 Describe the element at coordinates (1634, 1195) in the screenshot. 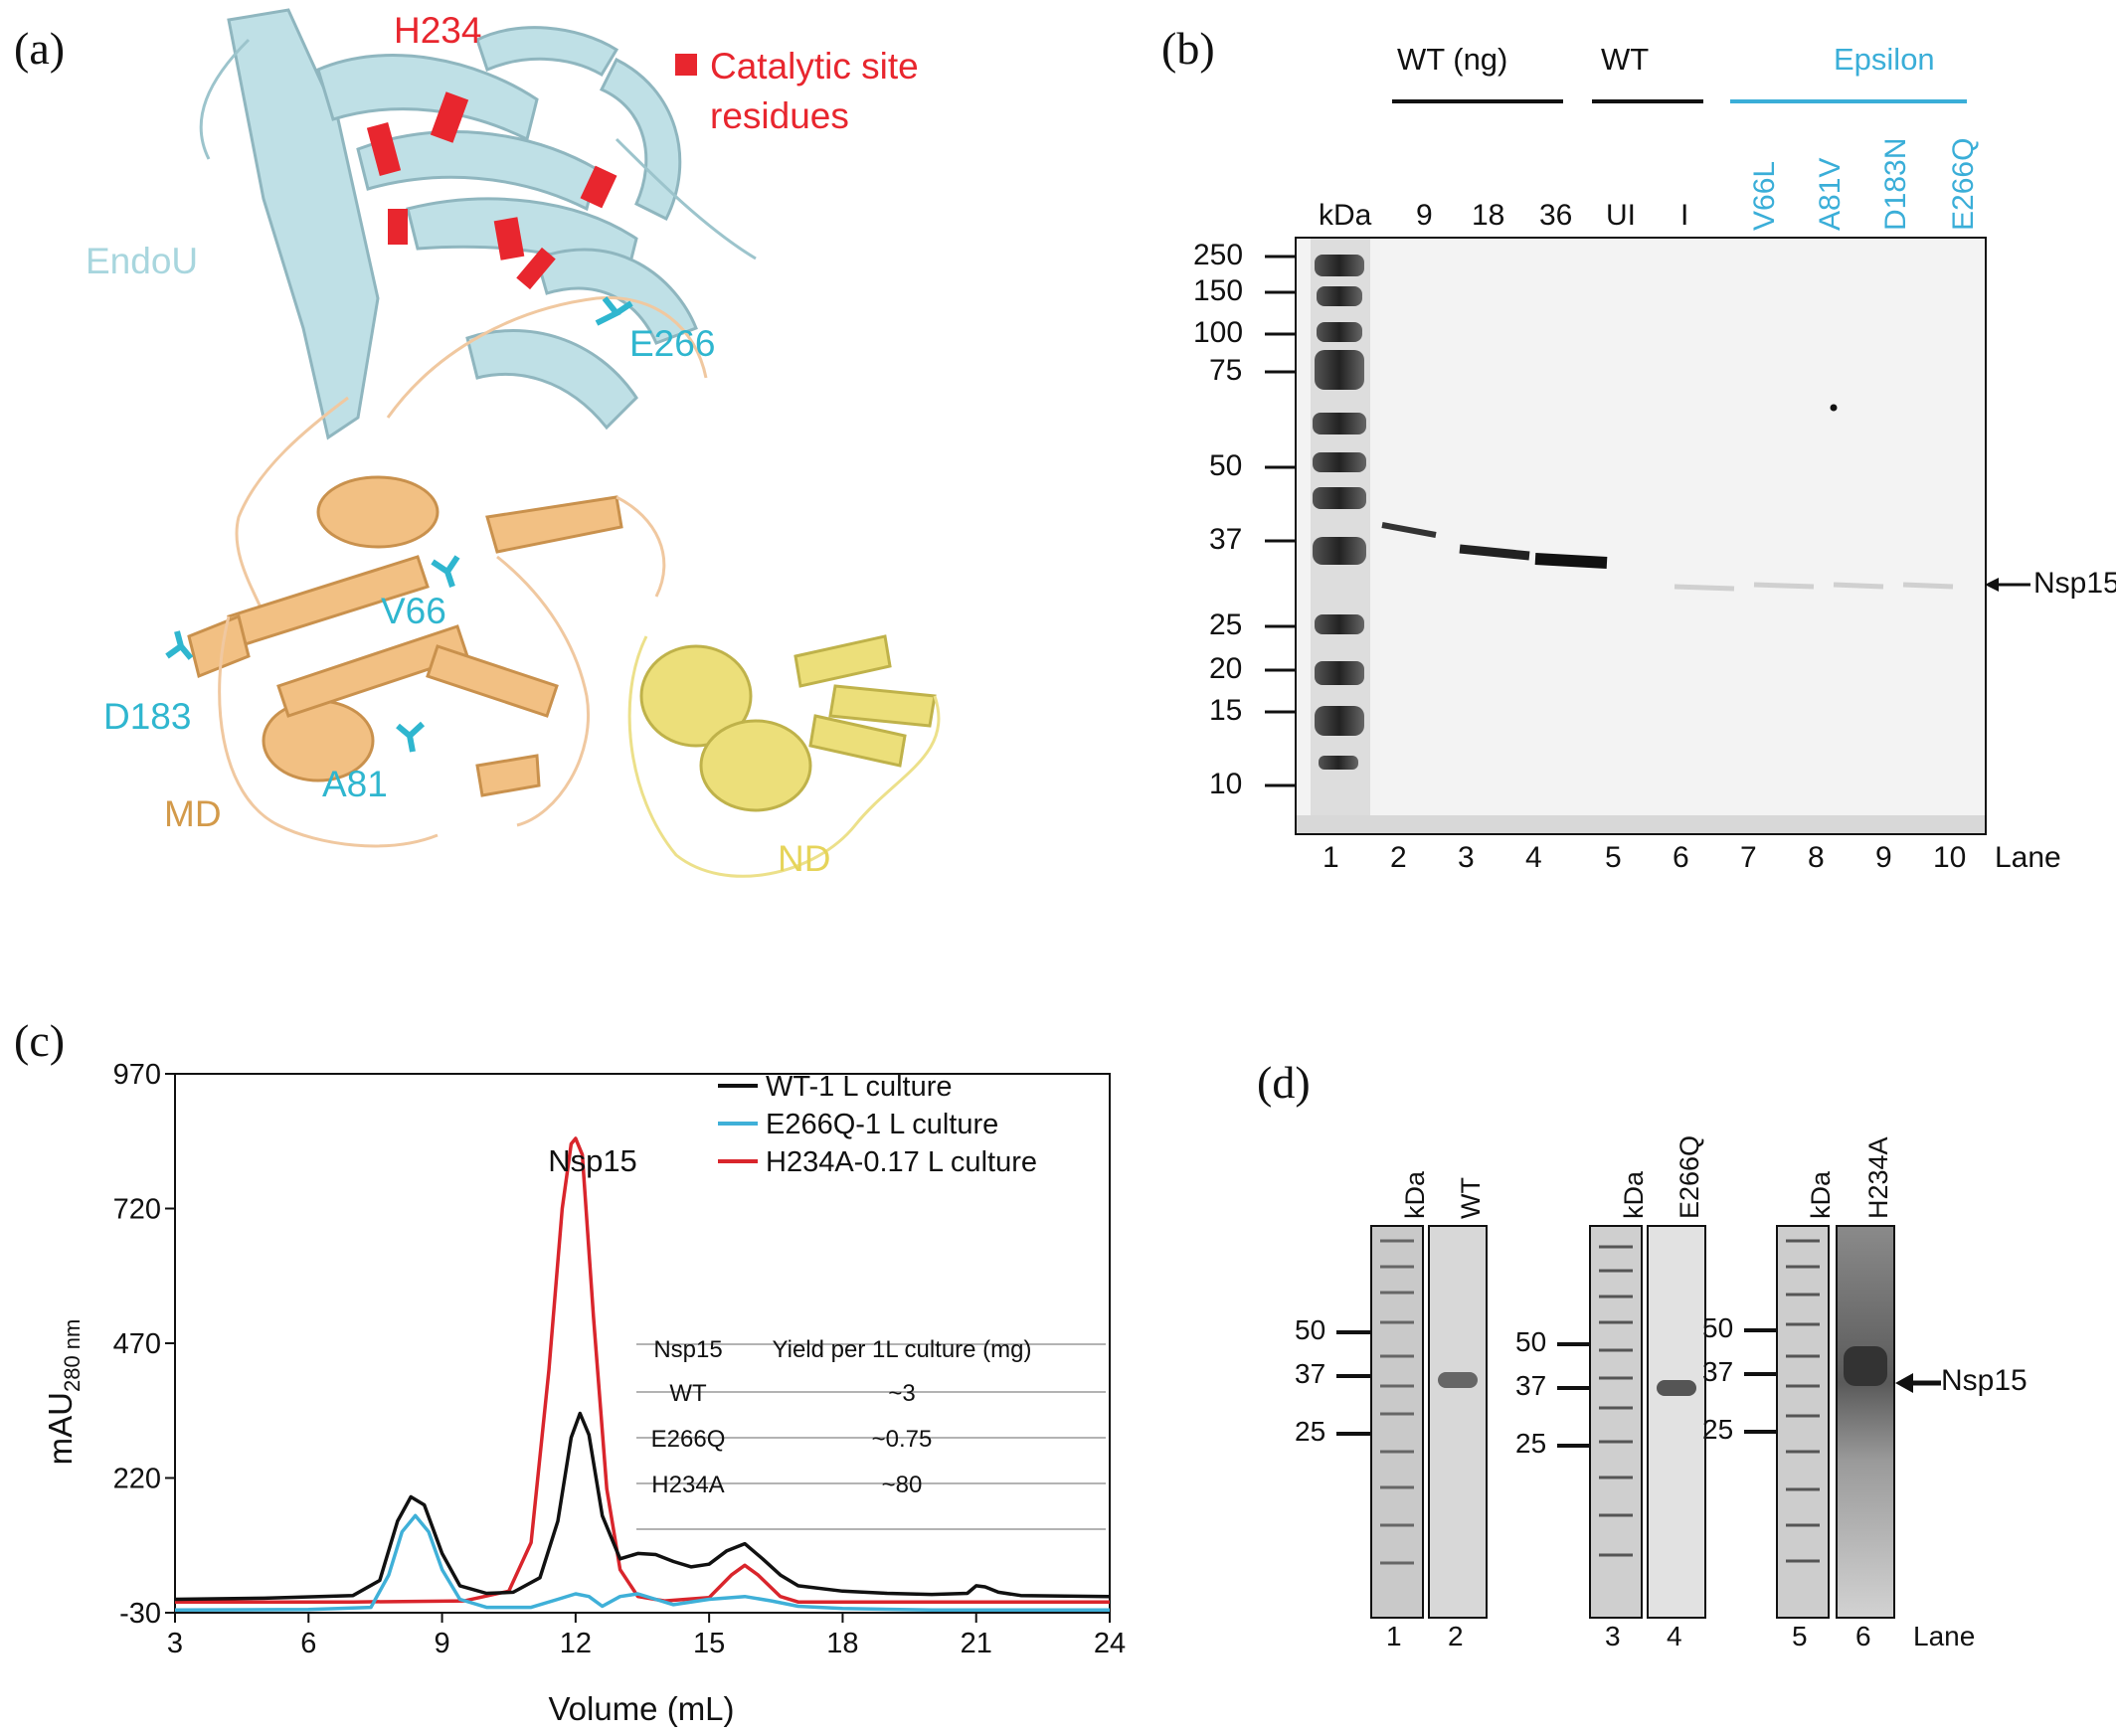

I see `gel2-ladder-label: kDa` at that location.